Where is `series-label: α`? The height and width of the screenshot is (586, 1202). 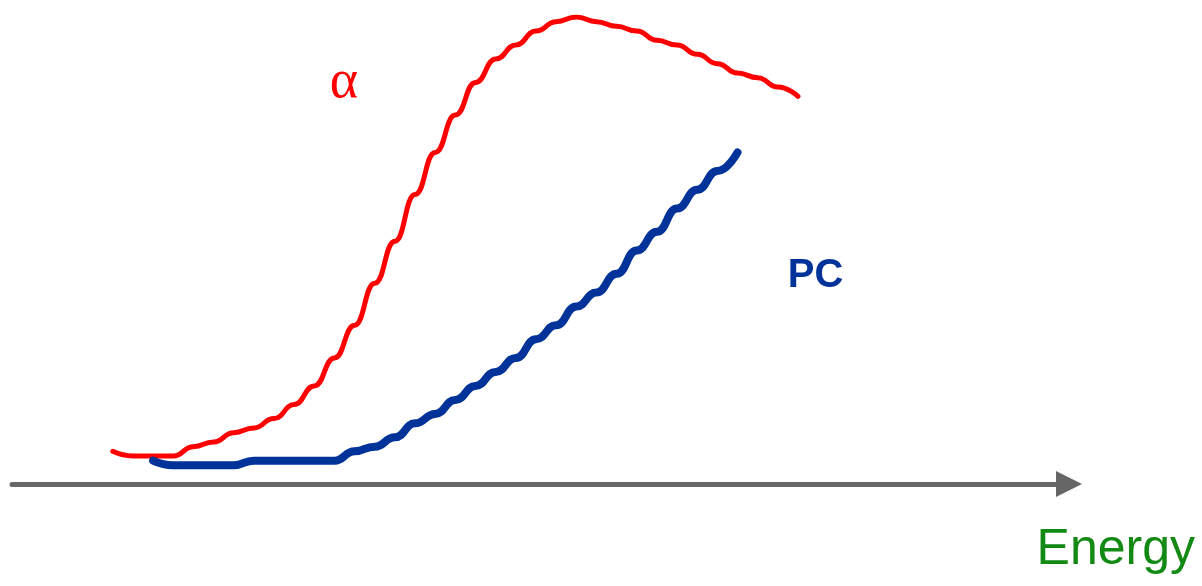 series-label: α is located at coordinates (344, 79).